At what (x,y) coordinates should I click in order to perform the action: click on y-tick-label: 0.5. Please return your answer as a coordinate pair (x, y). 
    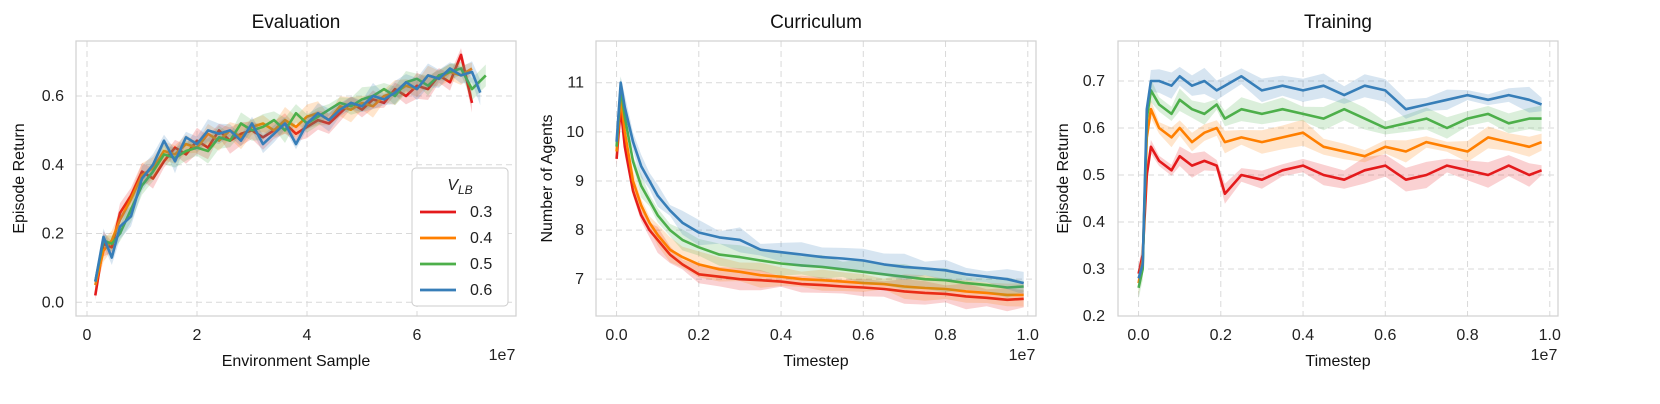
    Looking at the image, I should click on (1094, 175).